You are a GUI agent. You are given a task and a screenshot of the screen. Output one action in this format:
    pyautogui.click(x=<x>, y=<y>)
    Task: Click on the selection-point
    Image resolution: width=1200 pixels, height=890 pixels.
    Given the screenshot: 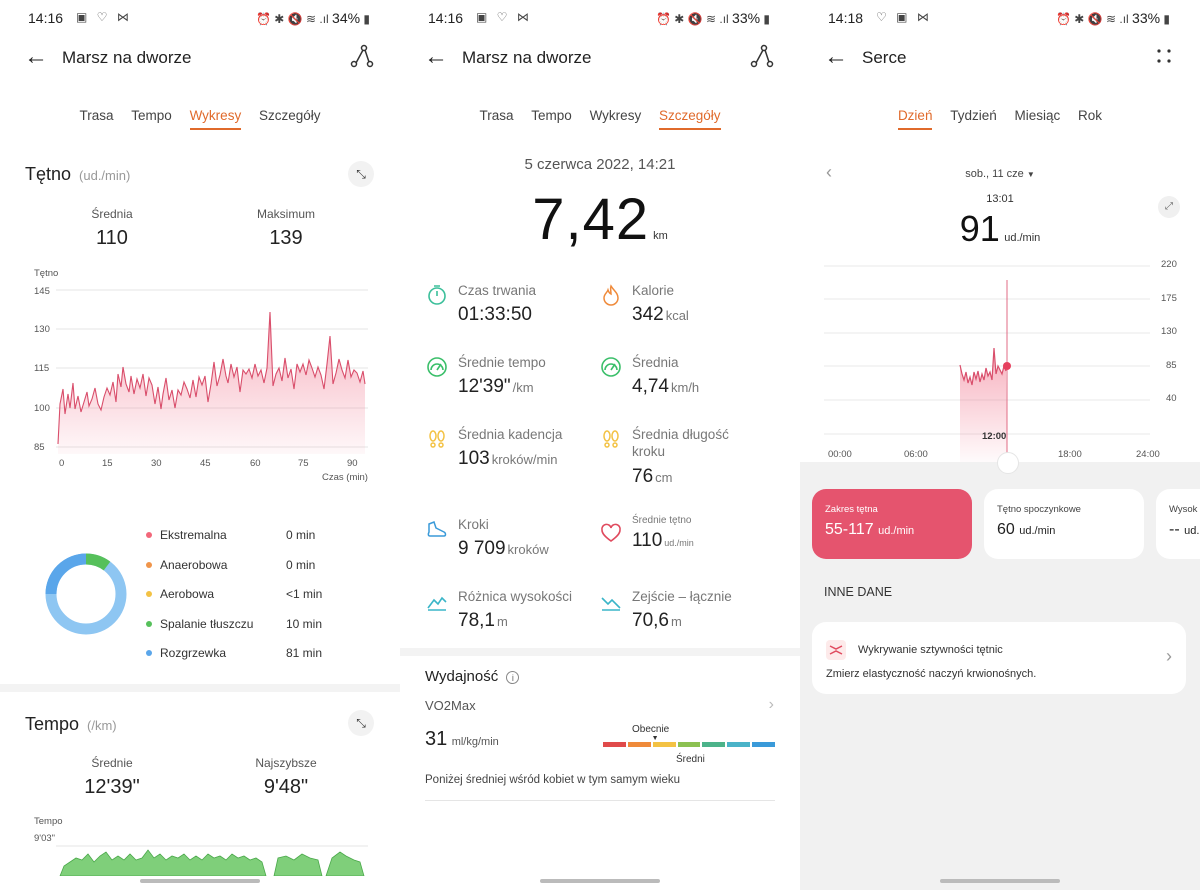 What is the action you would take?
    pyautogui.click(x=1007, y=366)
    